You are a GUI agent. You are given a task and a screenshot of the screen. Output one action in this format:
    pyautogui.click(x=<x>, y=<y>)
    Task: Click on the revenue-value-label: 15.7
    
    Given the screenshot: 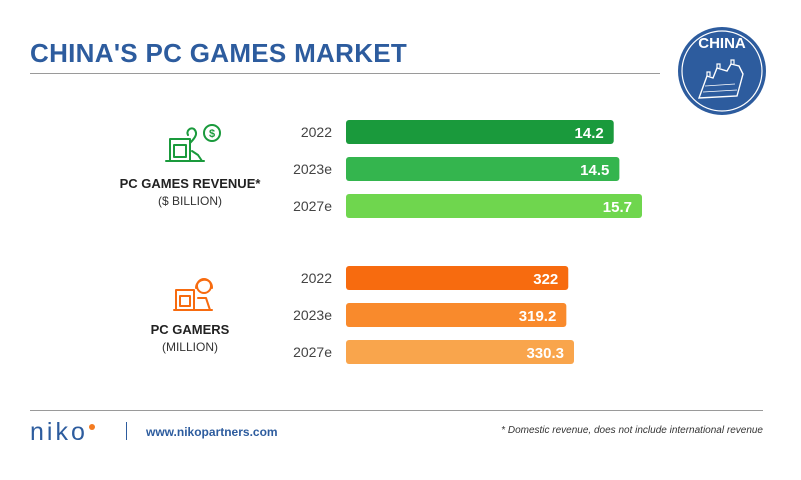 What is the action you would take?
    pyautogui.click(x=617, y=207)
    